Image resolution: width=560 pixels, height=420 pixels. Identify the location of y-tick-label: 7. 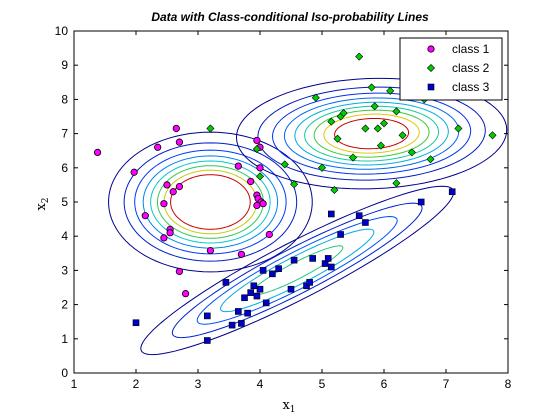
(64, 134).